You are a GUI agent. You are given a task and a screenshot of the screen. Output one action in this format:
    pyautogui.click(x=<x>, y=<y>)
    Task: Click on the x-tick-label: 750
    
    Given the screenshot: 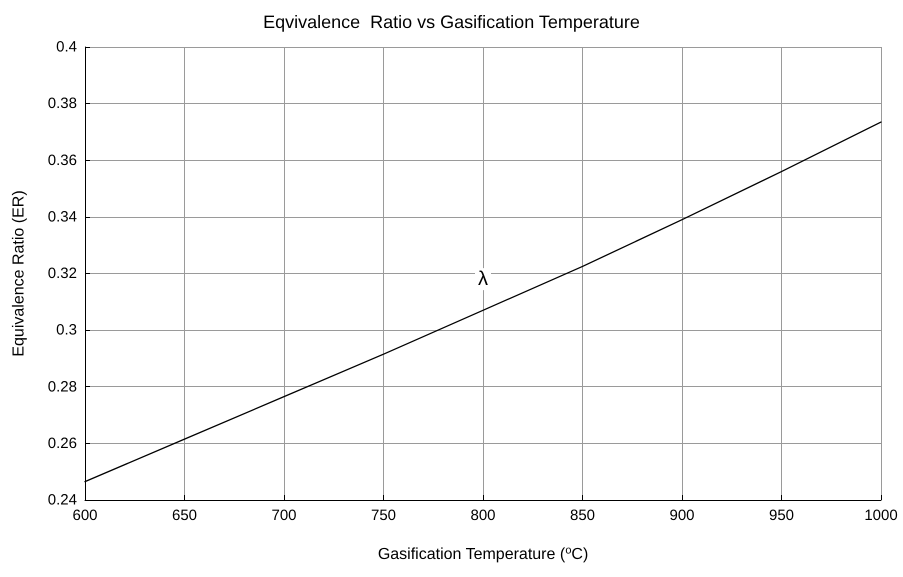 What is the action you would take?
    pyautogui.click(x=383, y=515)
    